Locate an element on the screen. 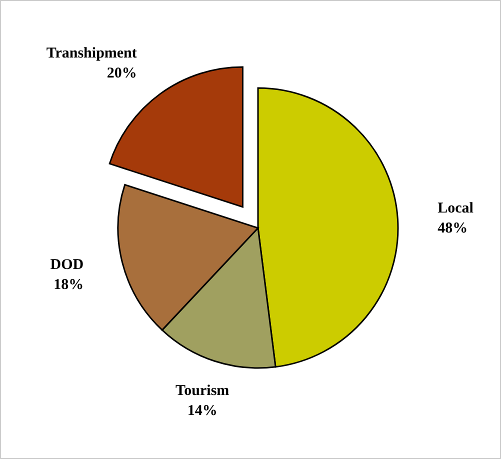 Image resolution: width=501 pixels, height=459 pixels. data-label: 48% is located at coordinates (453, 228).